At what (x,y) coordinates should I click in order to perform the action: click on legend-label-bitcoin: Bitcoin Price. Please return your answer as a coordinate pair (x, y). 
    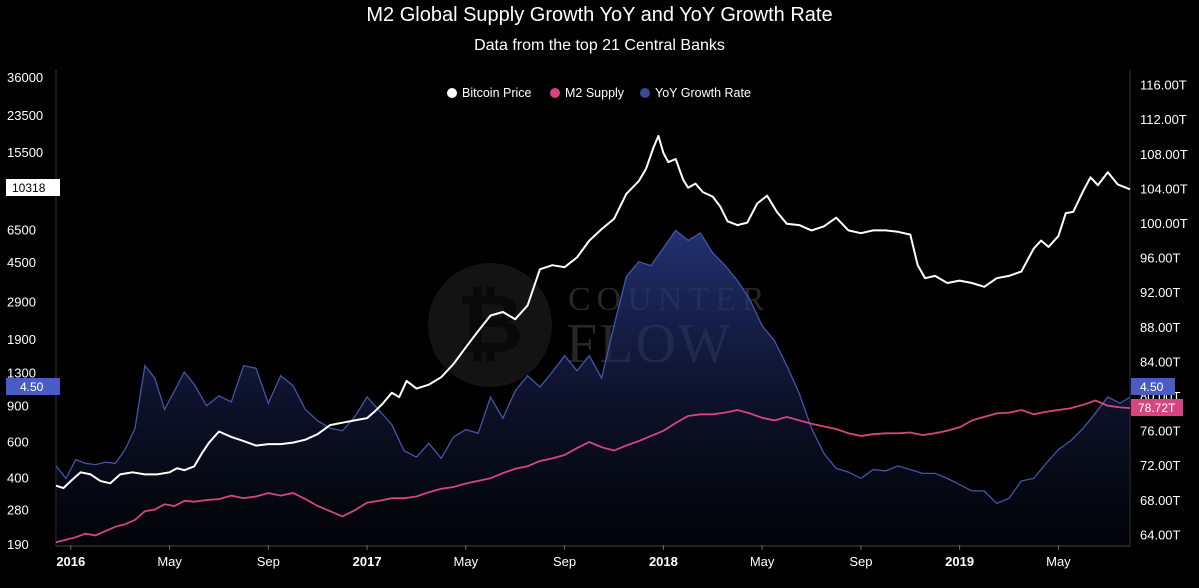
    Looking at the image, I should click on (497, 93).